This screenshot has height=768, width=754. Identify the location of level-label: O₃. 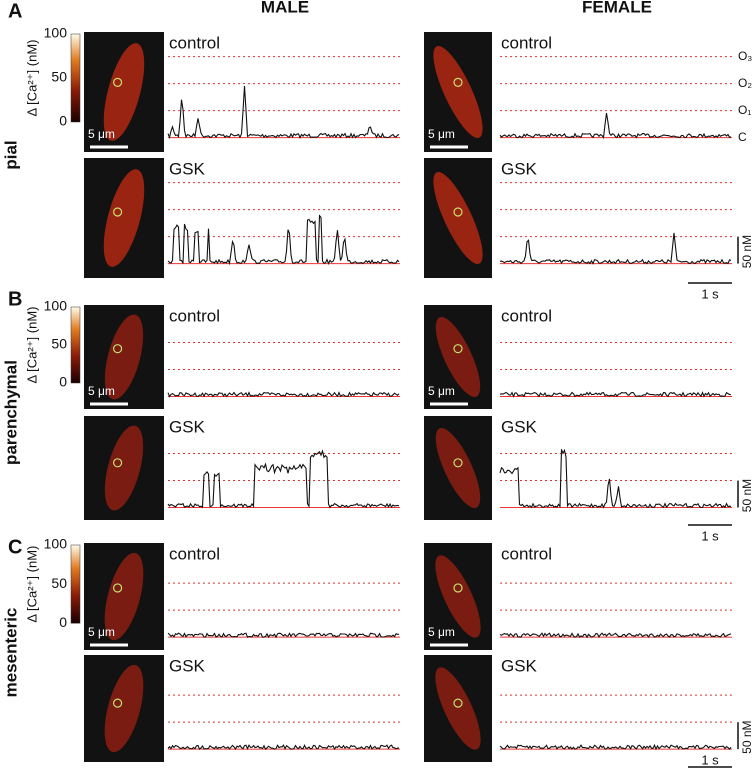
(745, 56).